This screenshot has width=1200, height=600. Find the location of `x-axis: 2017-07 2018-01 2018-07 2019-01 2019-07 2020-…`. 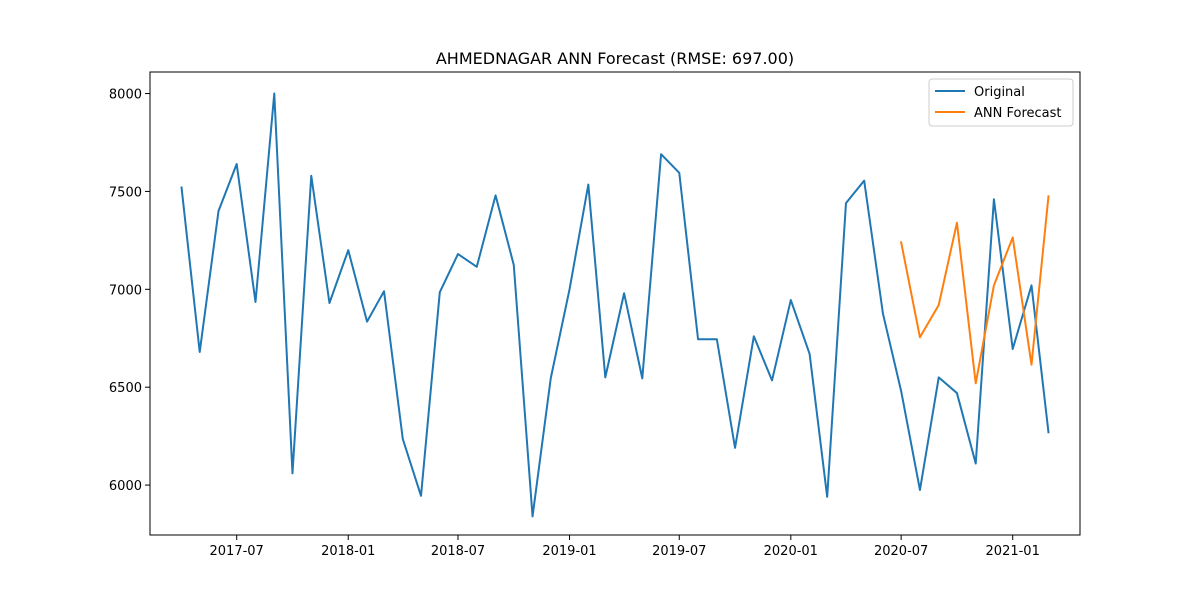

x-axis: 2017-07 2018-01 2018-07 2019-01 2019-07 2020-… is located at coordinates (625, 547).